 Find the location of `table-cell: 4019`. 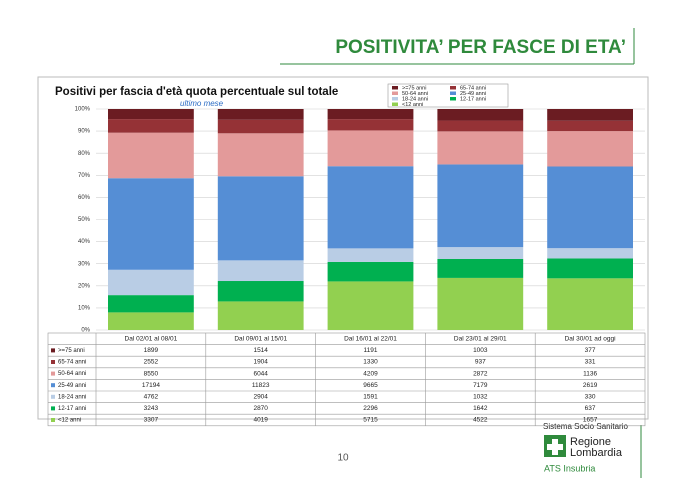

table-cell: 4019 is located at coordinates (260, 420).